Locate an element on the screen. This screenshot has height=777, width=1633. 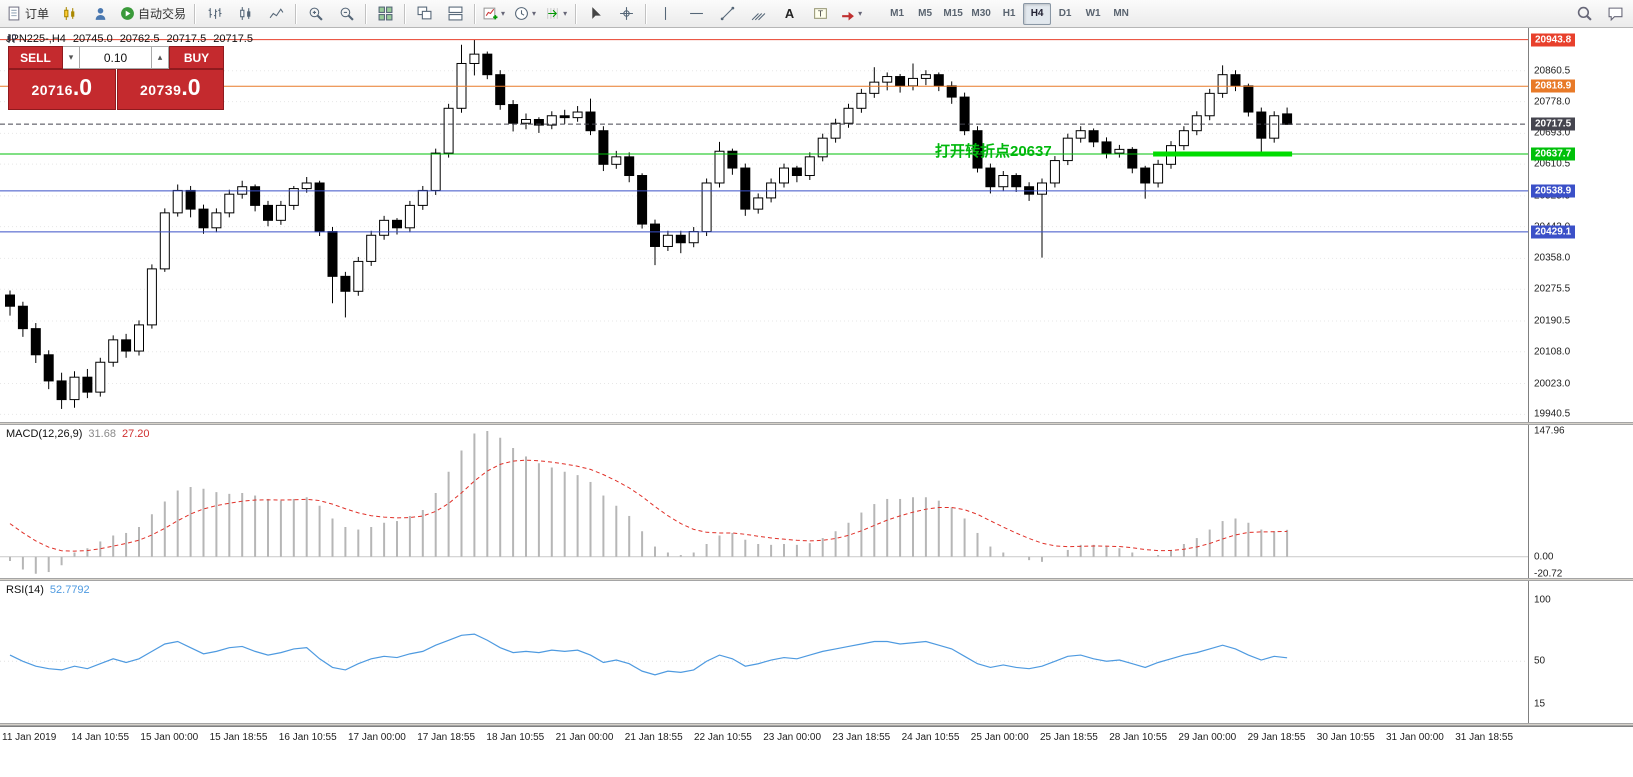
axis-tick: 20693.0 is located at coordinates (1552, 133).